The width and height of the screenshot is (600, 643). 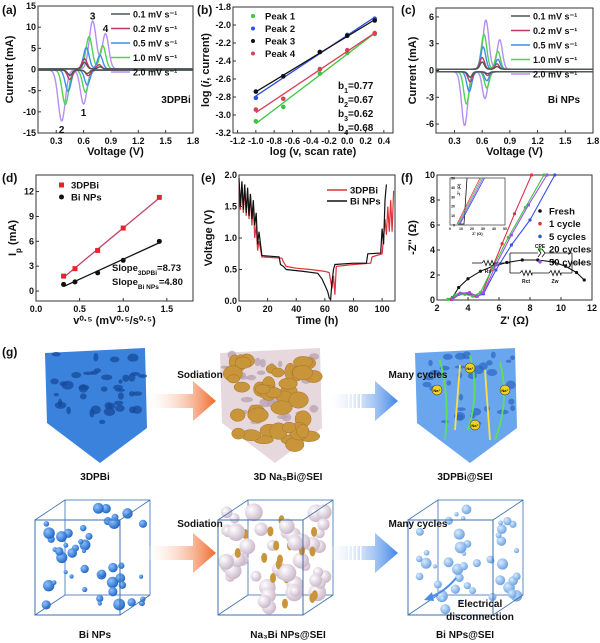 I want to click on y-tick-label: 4, so click(x=432, y=250).